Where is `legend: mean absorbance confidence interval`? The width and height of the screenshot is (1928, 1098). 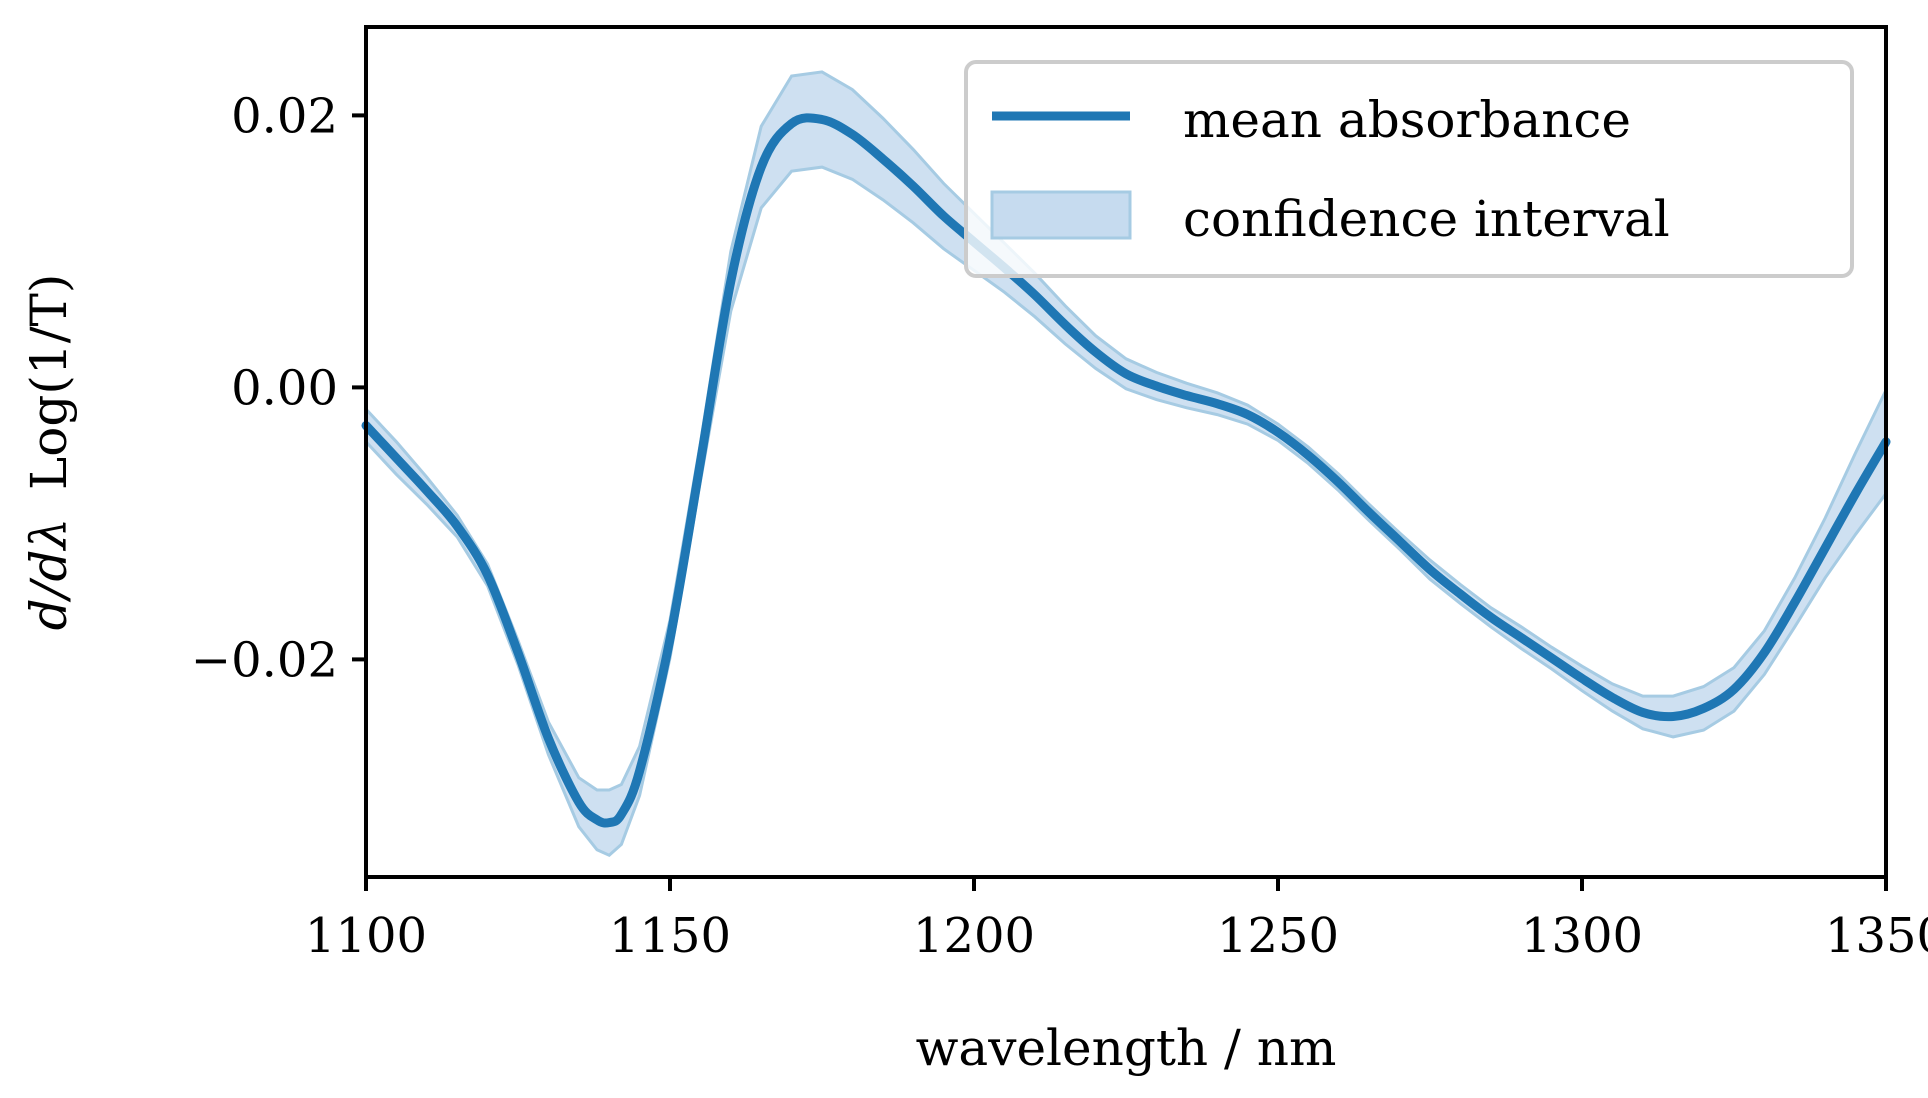 legend: mean absorbance confidence interval is located at coordinates (1409, 169).